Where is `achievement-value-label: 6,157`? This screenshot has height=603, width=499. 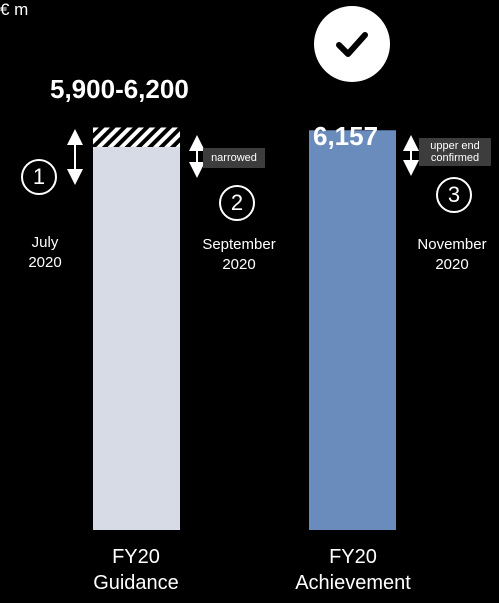
achievement-value-label: 6,157 is located at coordinates (346, 136).